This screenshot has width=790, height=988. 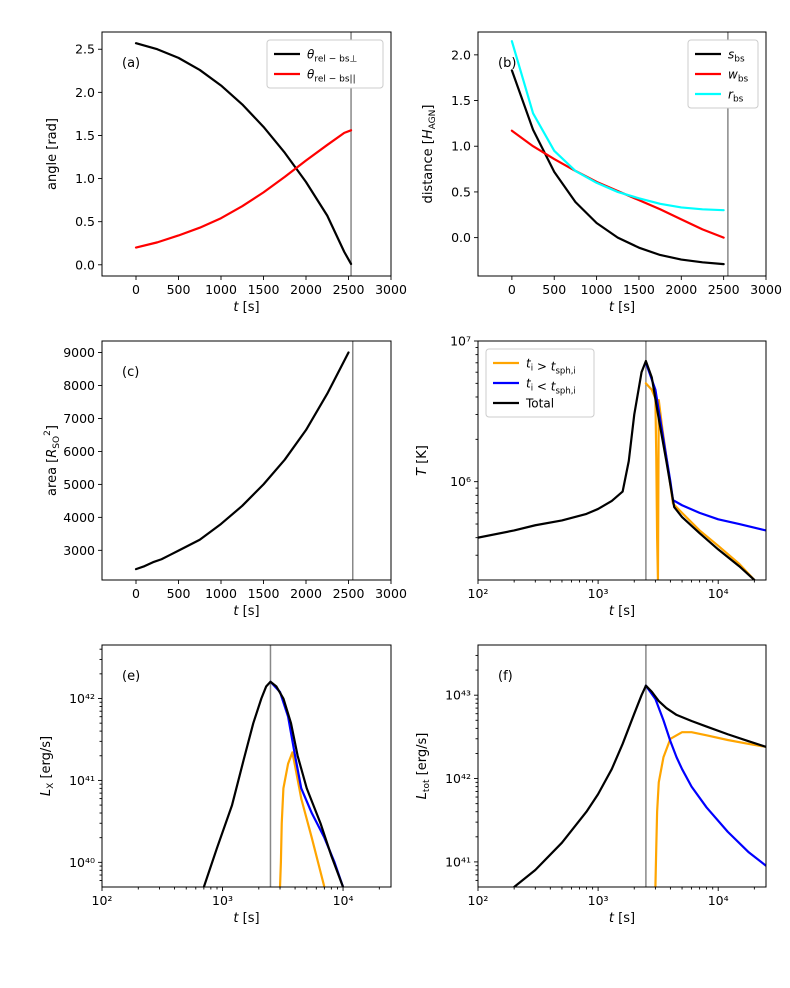 What do you see at coordinates (539, 404) in the screenshot?
I see `legend-label: Total` at bounding box center [539, 404].